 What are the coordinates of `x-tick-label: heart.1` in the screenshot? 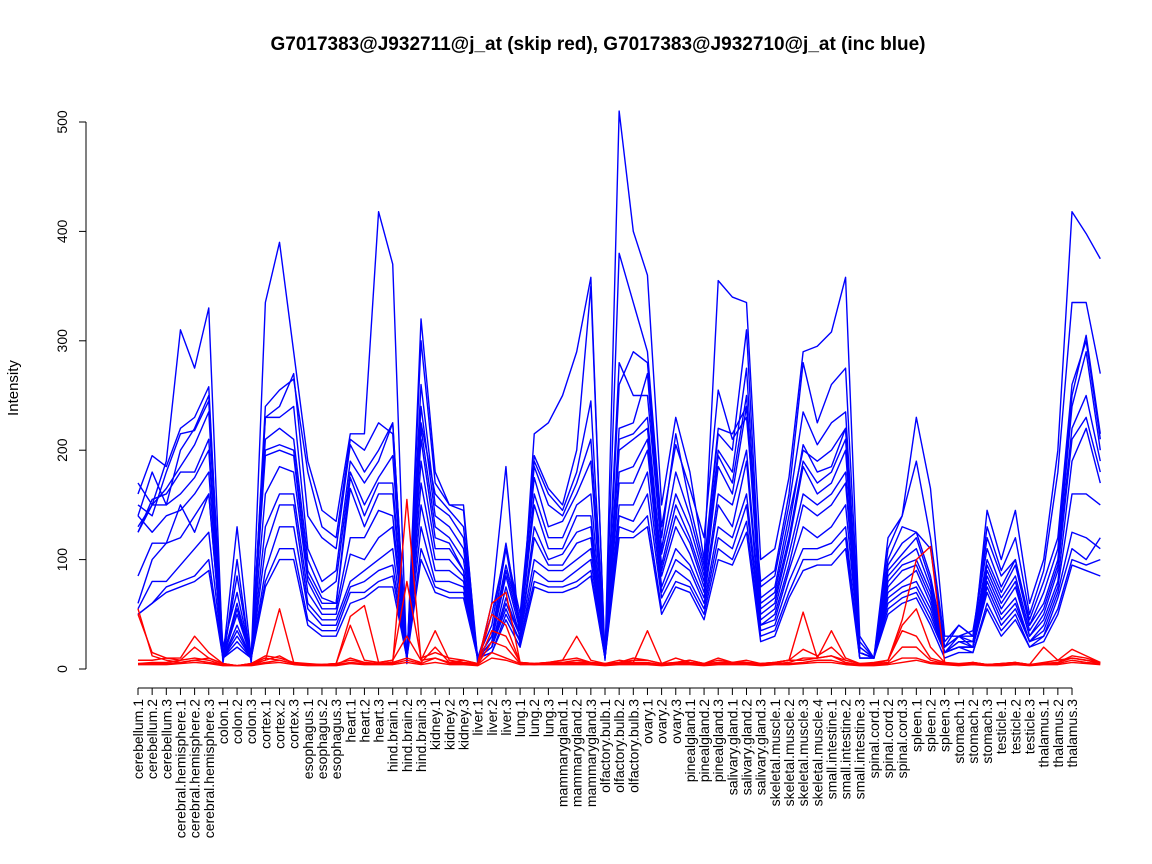 It's located at (350, 721).